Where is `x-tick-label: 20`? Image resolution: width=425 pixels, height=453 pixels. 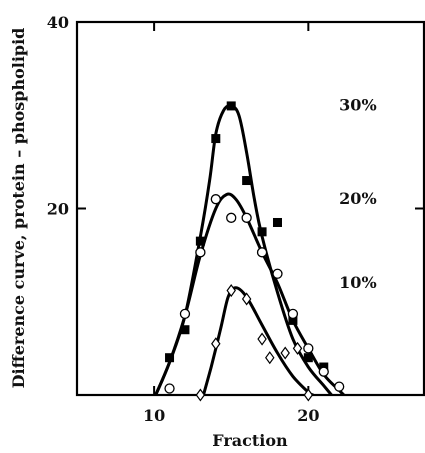
x-tick-label: 20 is located at coordinates (308, 415).